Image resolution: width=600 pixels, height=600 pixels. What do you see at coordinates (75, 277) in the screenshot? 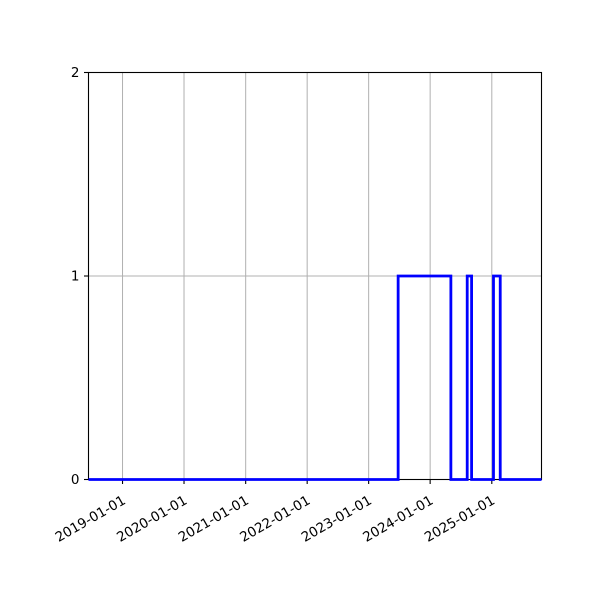
I see `y-tick-label: 1` at bounding box center [75, 277].